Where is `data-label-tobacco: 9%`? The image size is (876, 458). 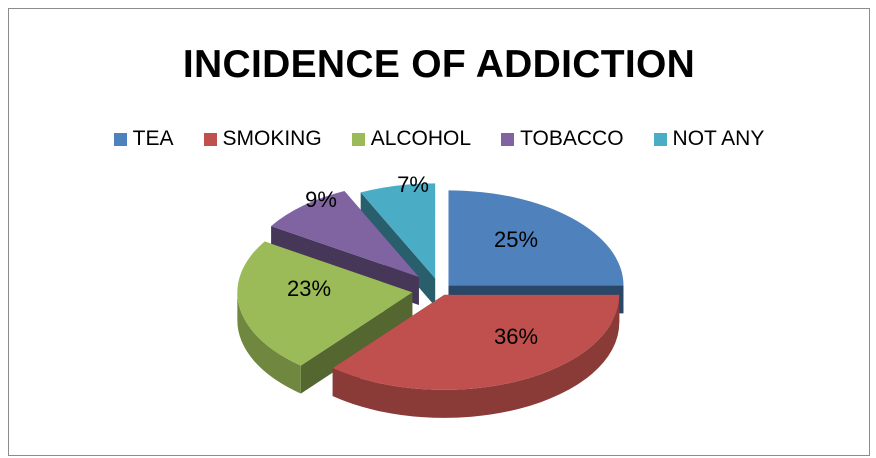
data-label-tobacco: 9% is located at coordinates (321, 199).